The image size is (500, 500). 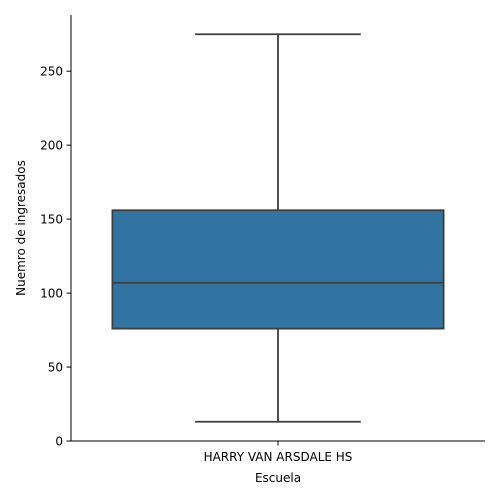 I want to click on y-tick-label: 0, so click(x=59, y=442).